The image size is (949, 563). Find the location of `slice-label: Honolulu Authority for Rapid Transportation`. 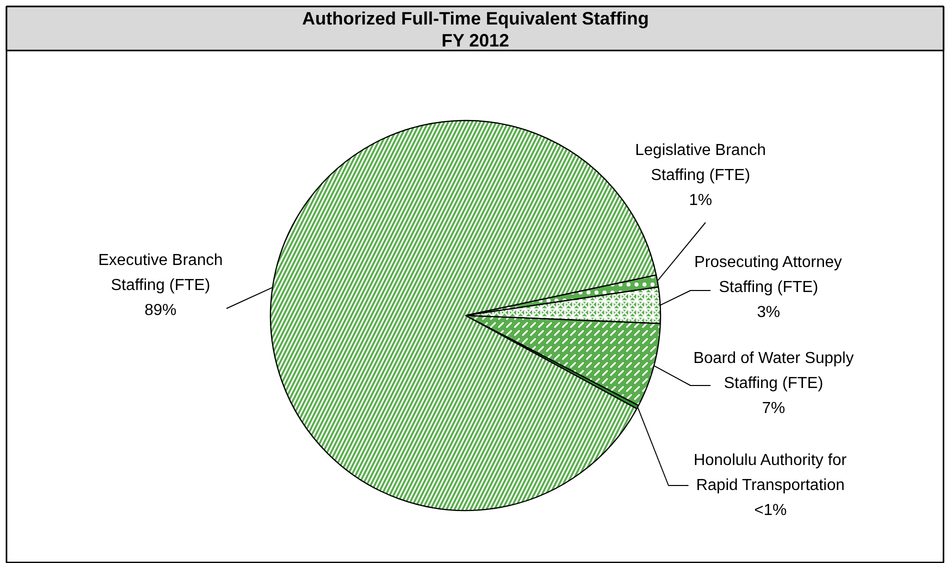

slice-label: Honolulu Authority for Rapid Transportation is located at coordinates (771, 473).